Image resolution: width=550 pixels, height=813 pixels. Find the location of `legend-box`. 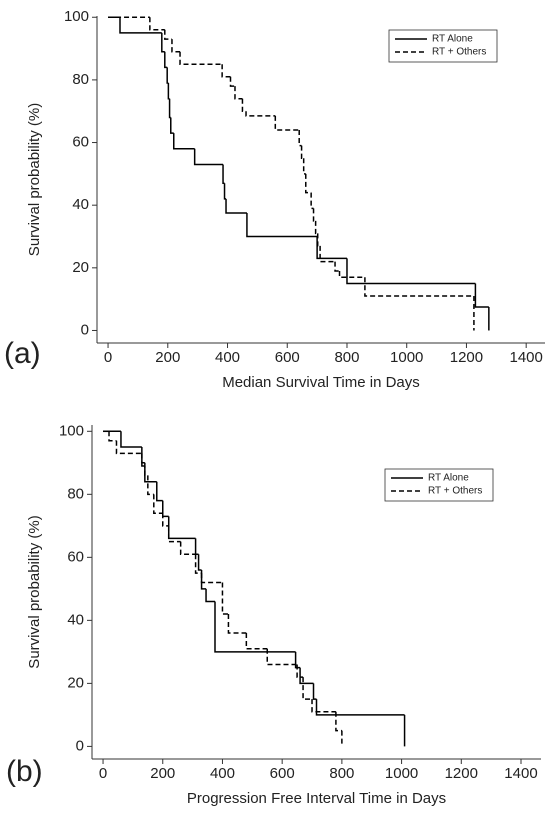

legend-box is located at coordinates (443, 46).